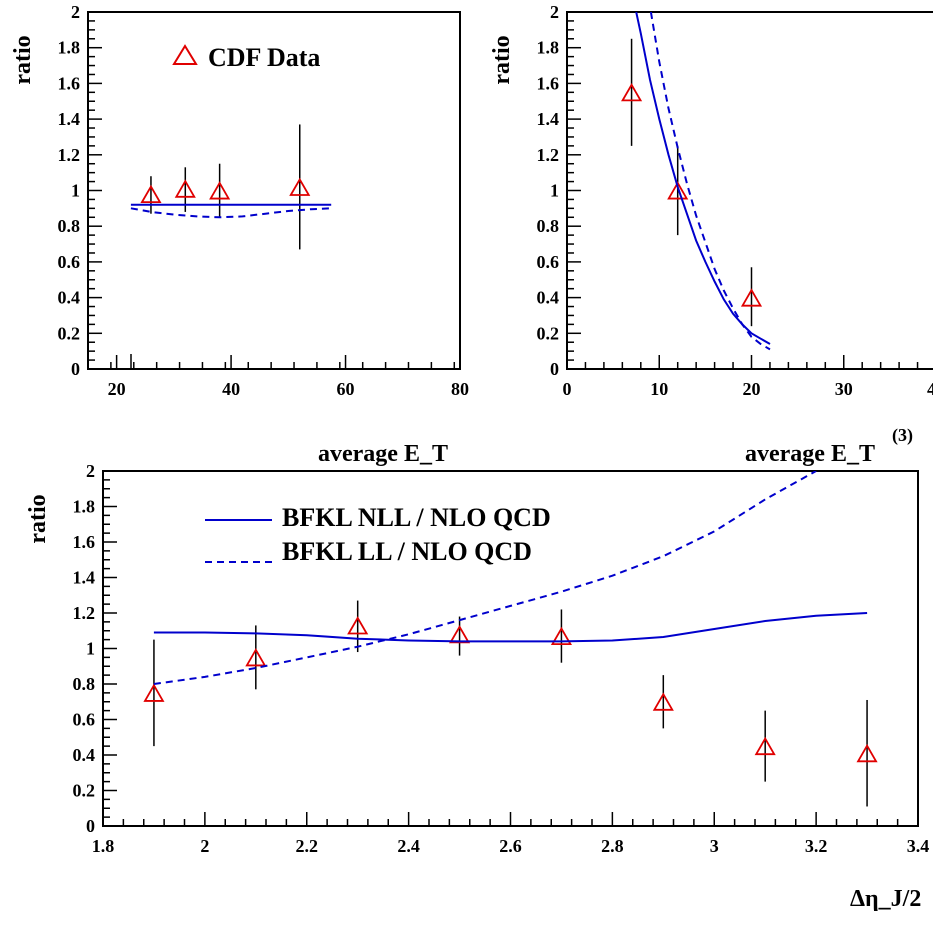 The image size is (933, 929). What do you see at coordinates (844, 389) in the screenshot?
I see `x-tick-label: 30` at bounding box center [844, 389].